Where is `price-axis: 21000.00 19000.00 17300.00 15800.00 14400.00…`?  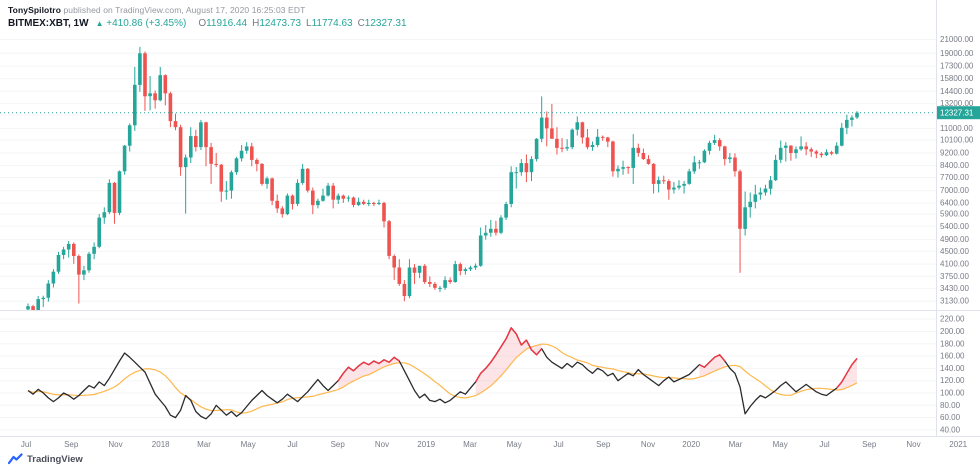
price-axis: 21000.00 19000.00 17300.00 15800.00 14400.00… is located at coordinates (957, 234).